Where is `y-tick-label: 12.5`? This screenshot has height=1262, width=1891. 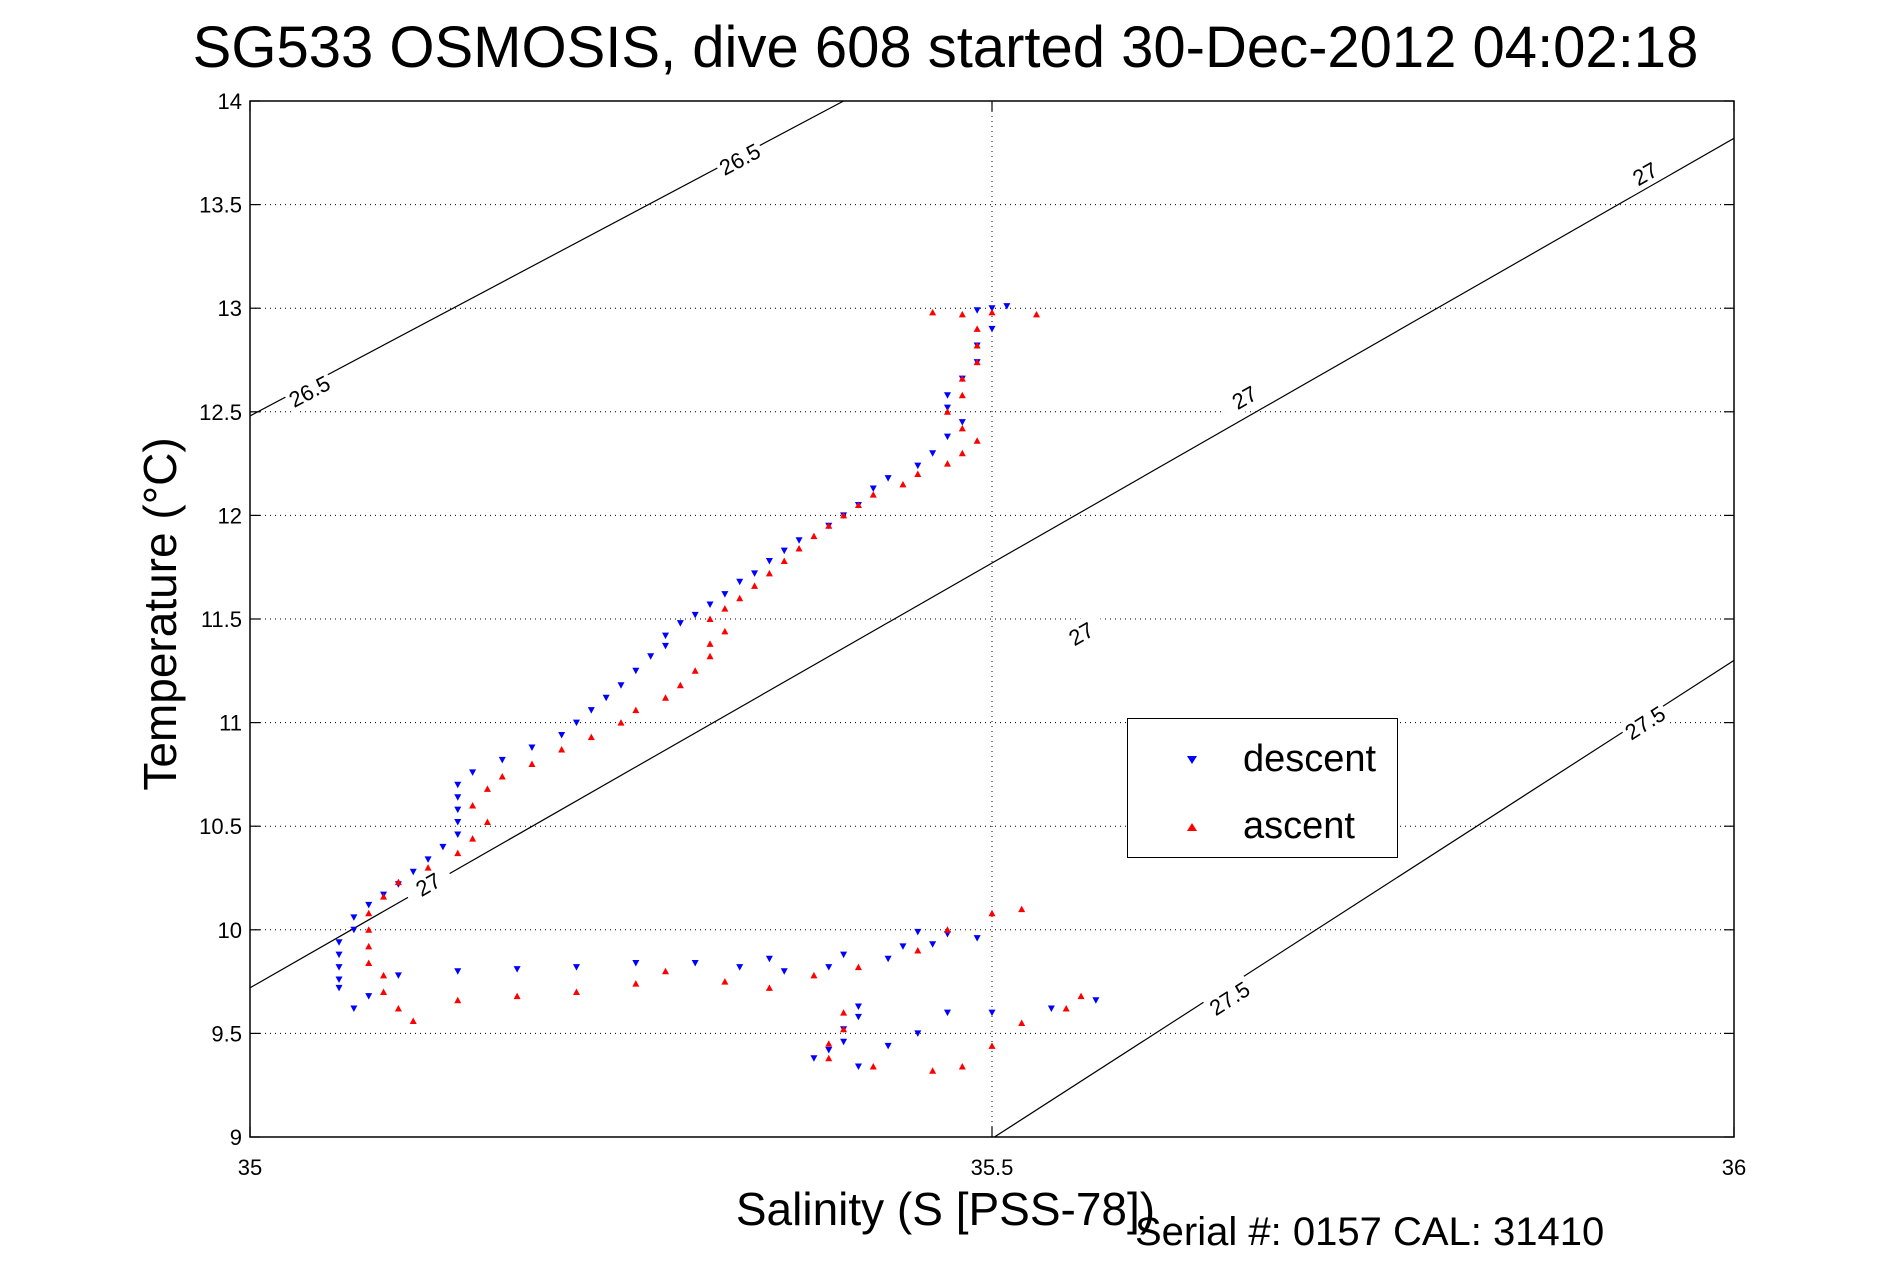 y-tick-label: 12.5 is located at coordinates (220, 412).